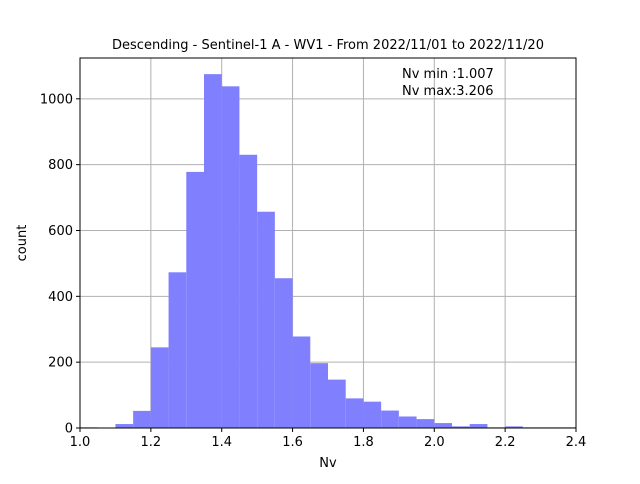  Describe the element at coordinates (292, 442) in the screenshot. I see `x-tick-label: 1.6` at that location.